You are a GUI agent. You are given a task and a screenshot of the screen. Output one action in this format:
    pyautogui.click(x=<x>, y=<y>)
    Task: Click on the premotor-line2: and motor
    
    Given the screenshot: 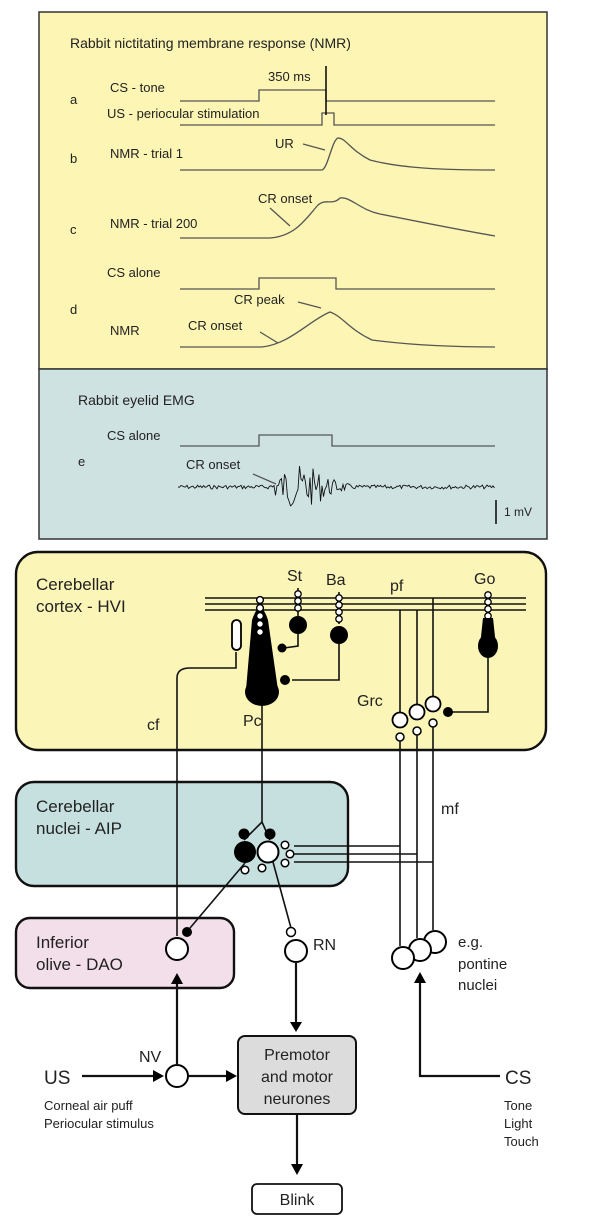 What is the action you would take?
    pyautogui.click(x=297, y=1077)
    